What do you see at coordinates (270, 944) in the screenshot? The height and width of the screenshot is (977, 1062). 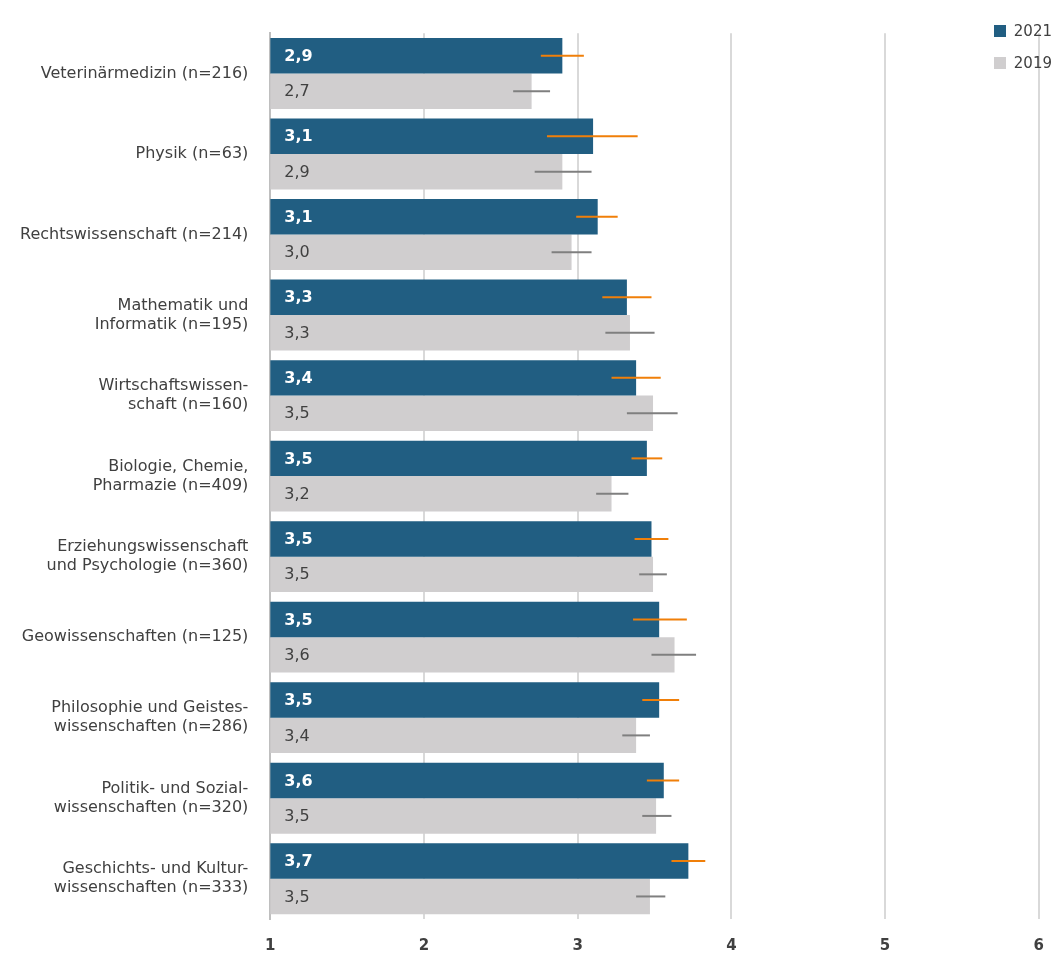 I see `x-tick-label: 1` at bounding box center [270, 944].